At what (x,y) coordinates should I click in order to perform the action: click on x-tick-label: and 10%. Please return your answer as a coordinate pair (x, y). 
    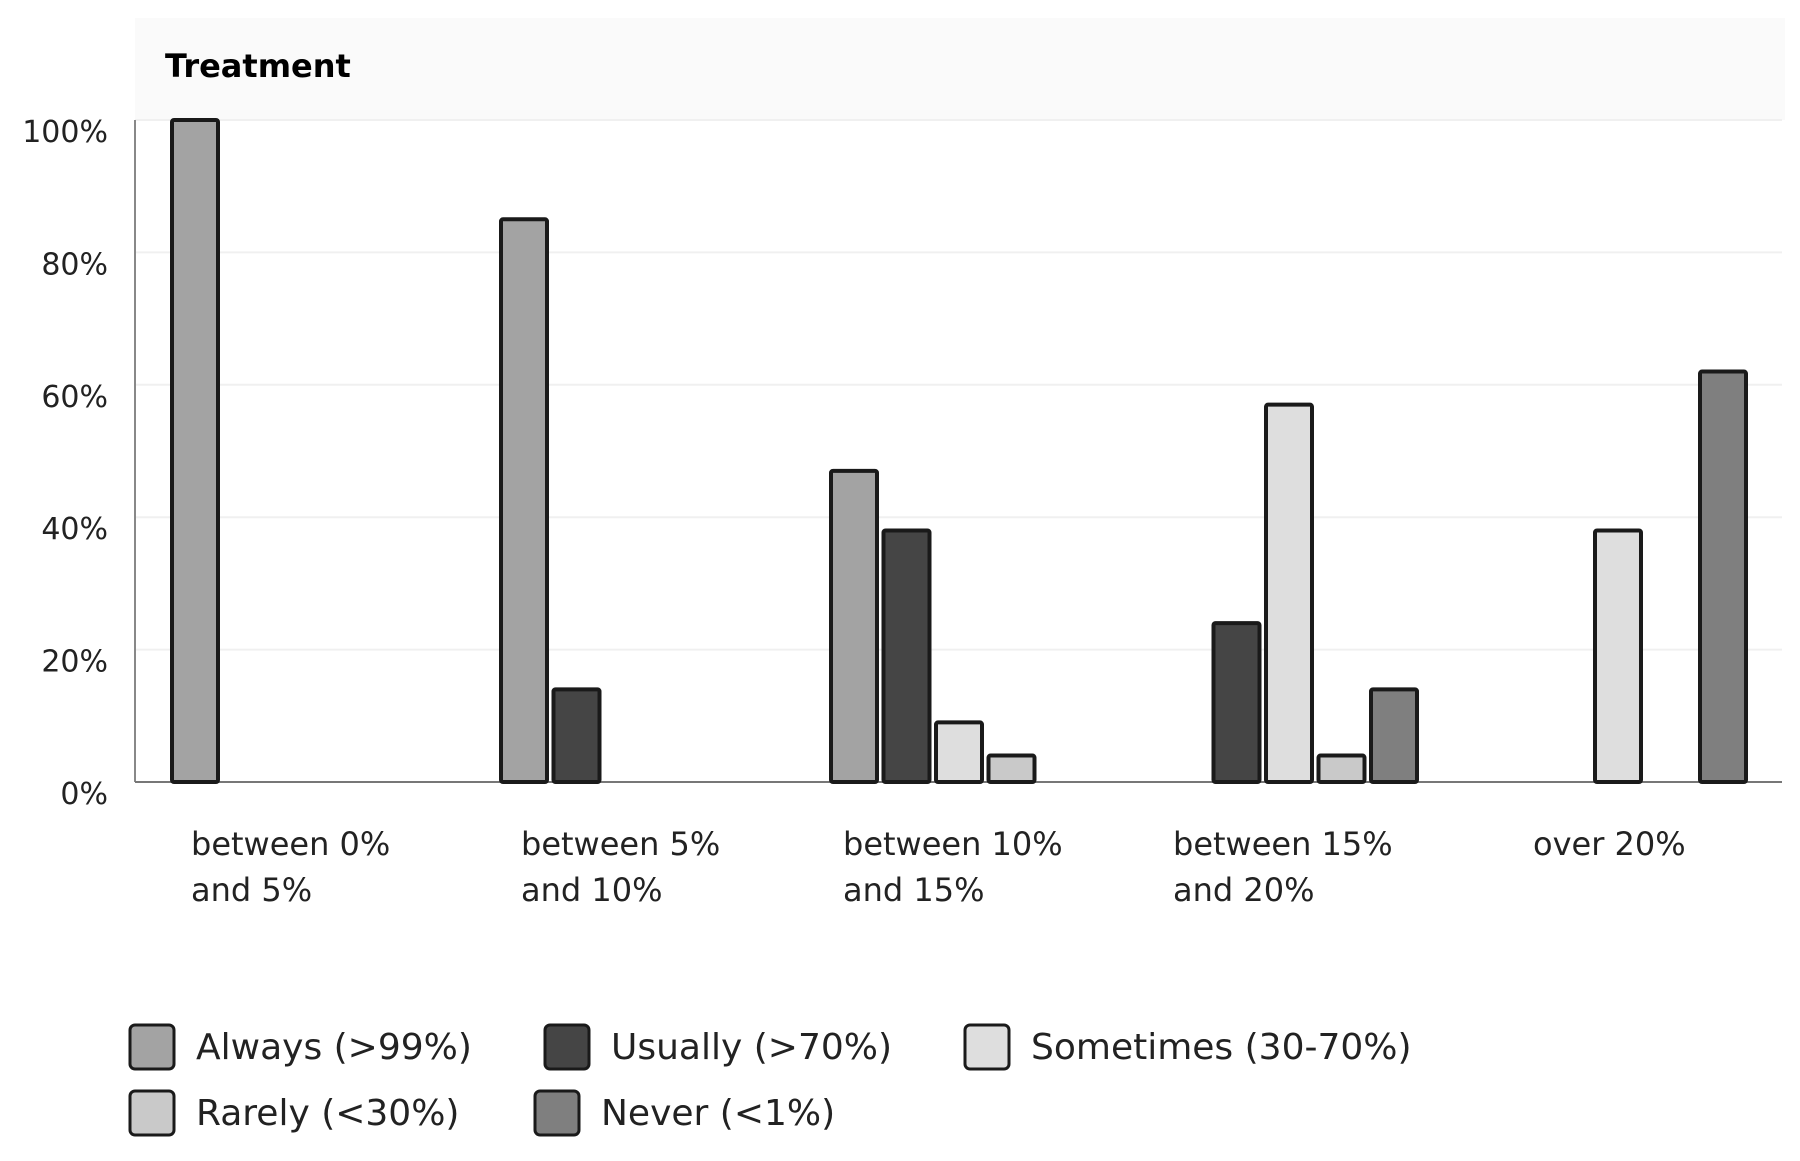
    Looking at the image, I should click on (592, 890).